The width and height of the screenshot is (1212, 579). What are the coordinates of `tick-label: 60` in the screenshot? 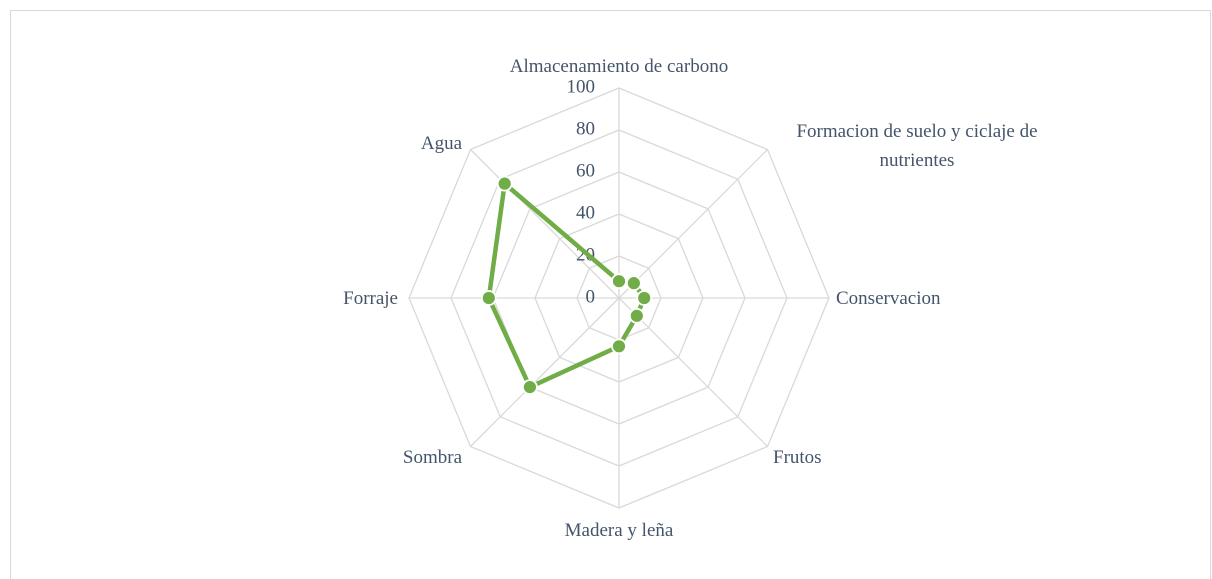 It's located at (585, 170).